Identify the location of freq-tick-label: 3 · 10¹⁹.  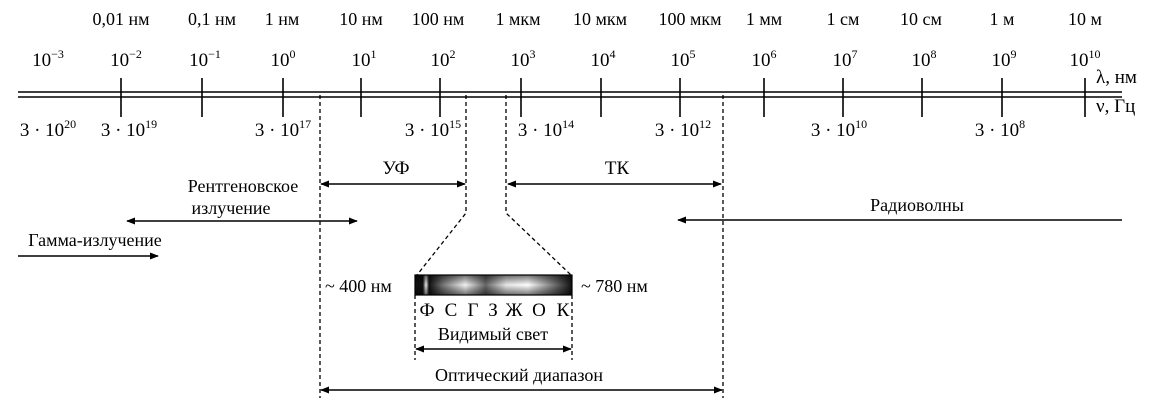
(129, 129).